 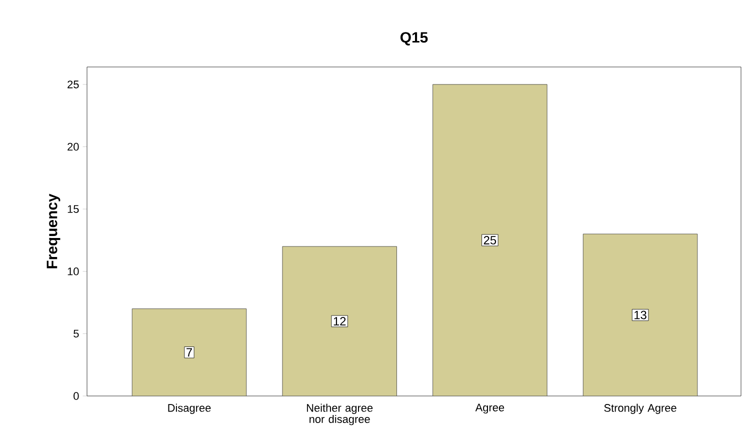 I want to click on data-label: 13, so click(x=640, y=315).